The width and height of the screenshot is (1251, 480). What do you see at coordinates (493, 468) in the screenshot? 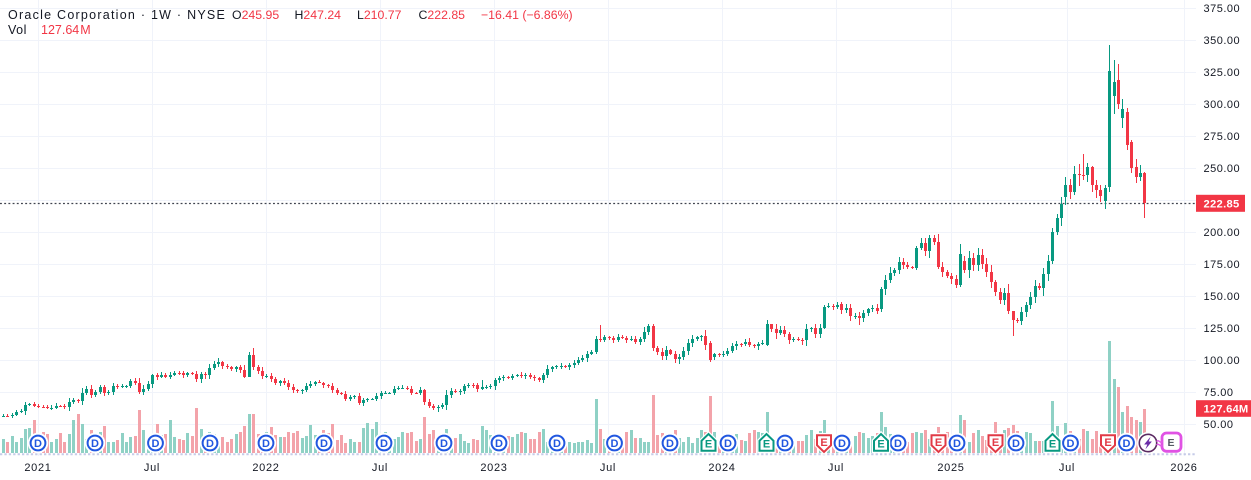
I see `svg-text: 2023` at bounding box center [493, 468].